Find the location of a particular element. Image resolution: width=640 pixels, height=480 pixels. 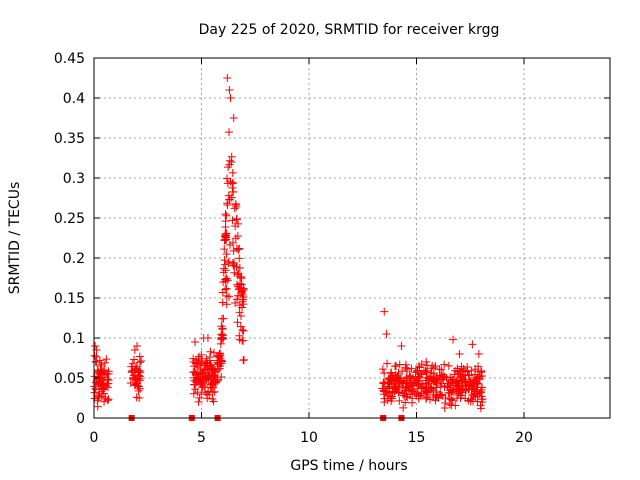

y-tick-label: 0.3 is located at coordinates (74, 179).